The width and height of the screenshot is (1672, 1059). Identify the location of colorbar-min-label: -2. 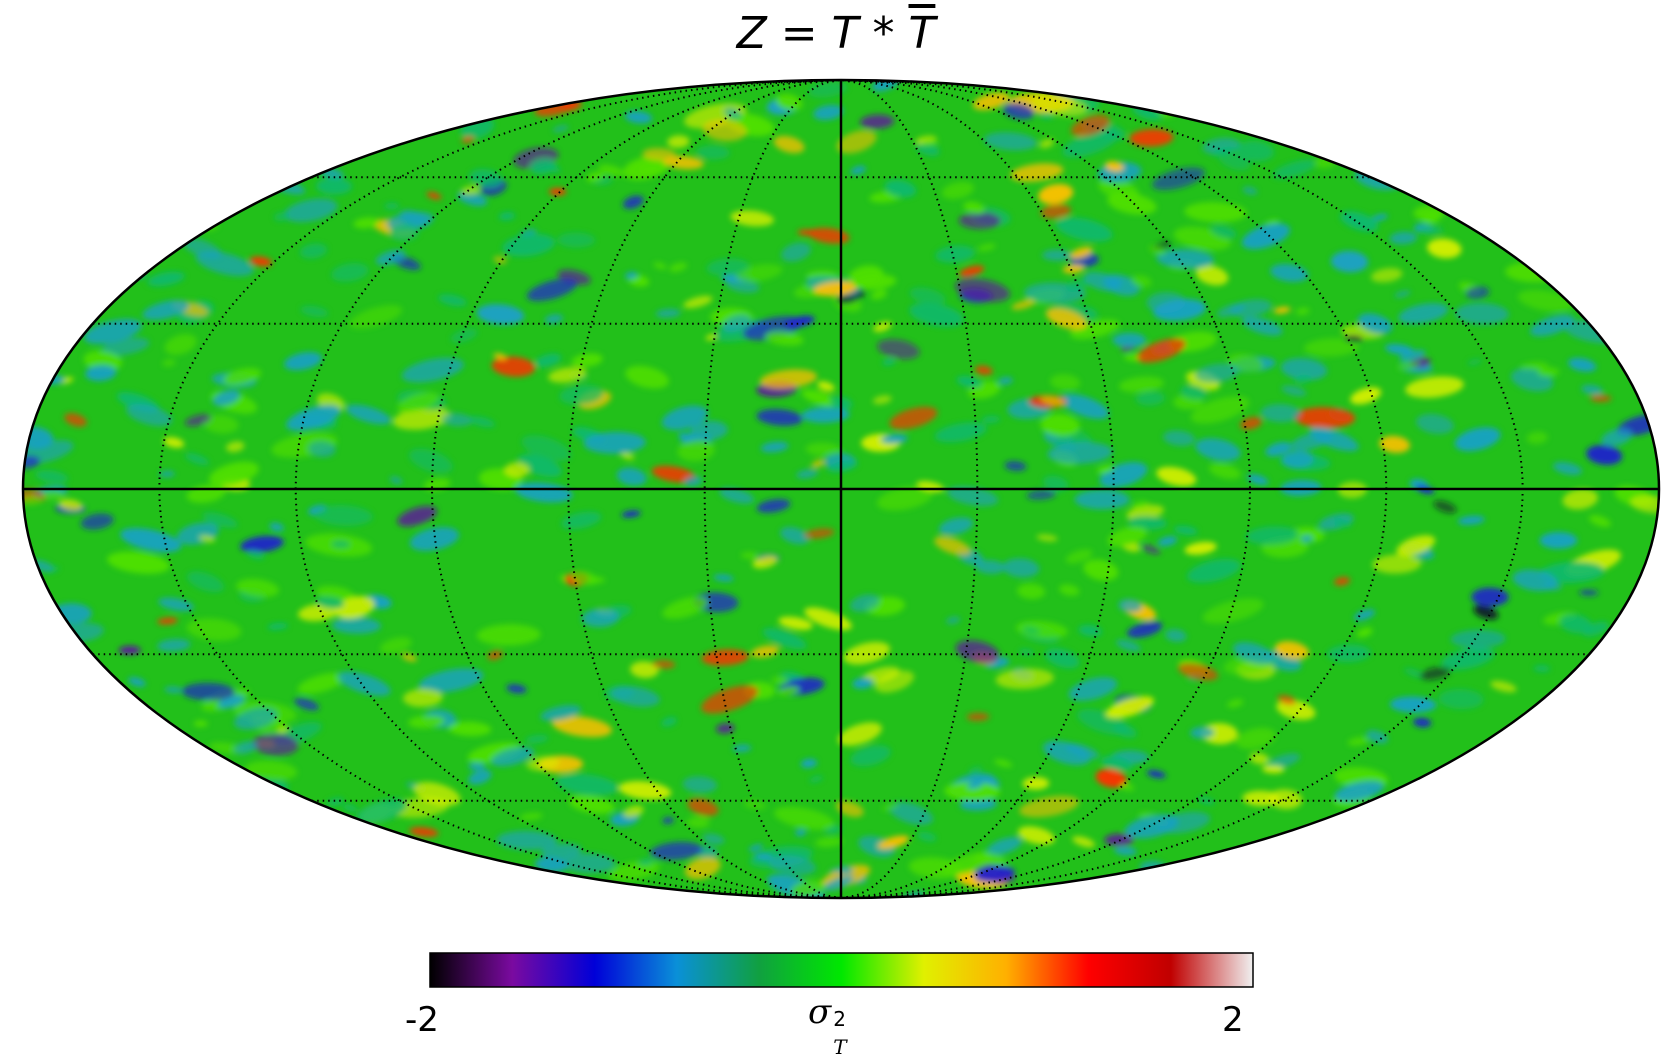
(422, 1020).